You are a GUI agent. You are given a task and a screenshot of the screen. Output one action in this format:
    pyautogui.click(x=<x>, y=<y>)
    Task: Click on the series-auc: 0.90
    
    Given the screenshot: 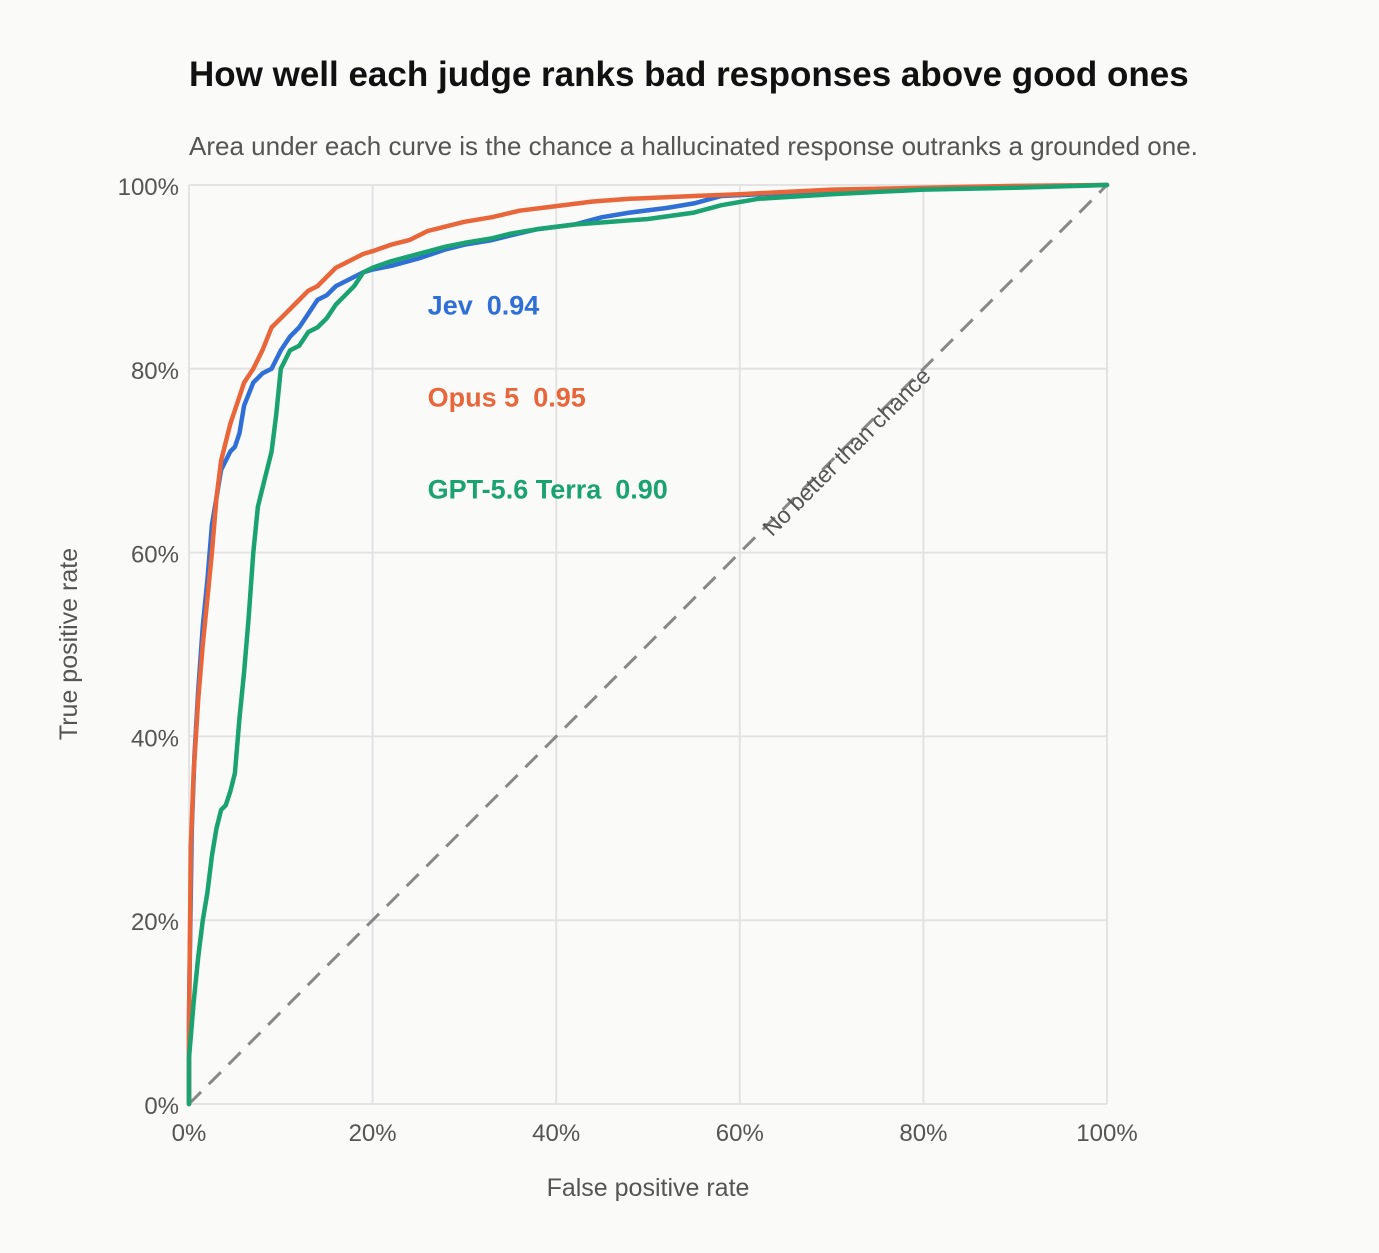 What is the action you would take?
    pyautogui.click(x=641, y=489)
    